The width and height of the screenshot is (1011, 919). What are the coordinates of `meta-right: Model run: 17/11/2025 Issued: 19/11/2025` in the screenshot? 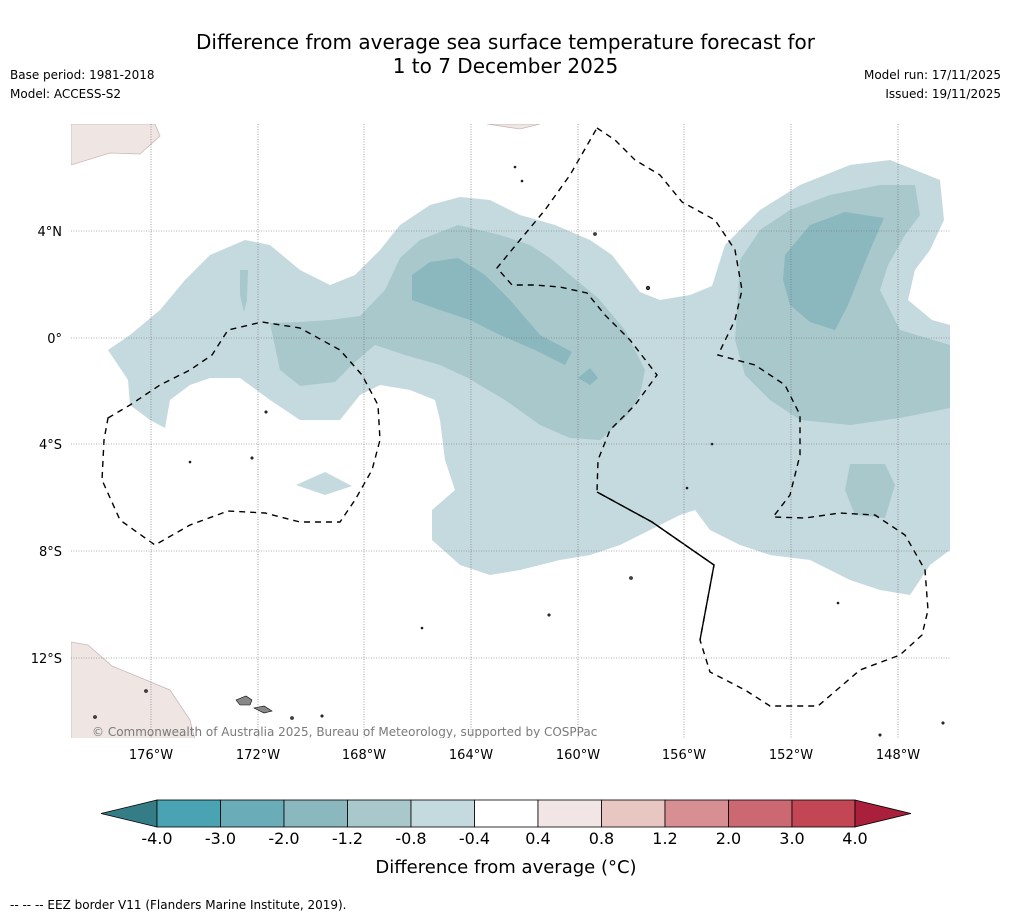 It's located at (932, 85).